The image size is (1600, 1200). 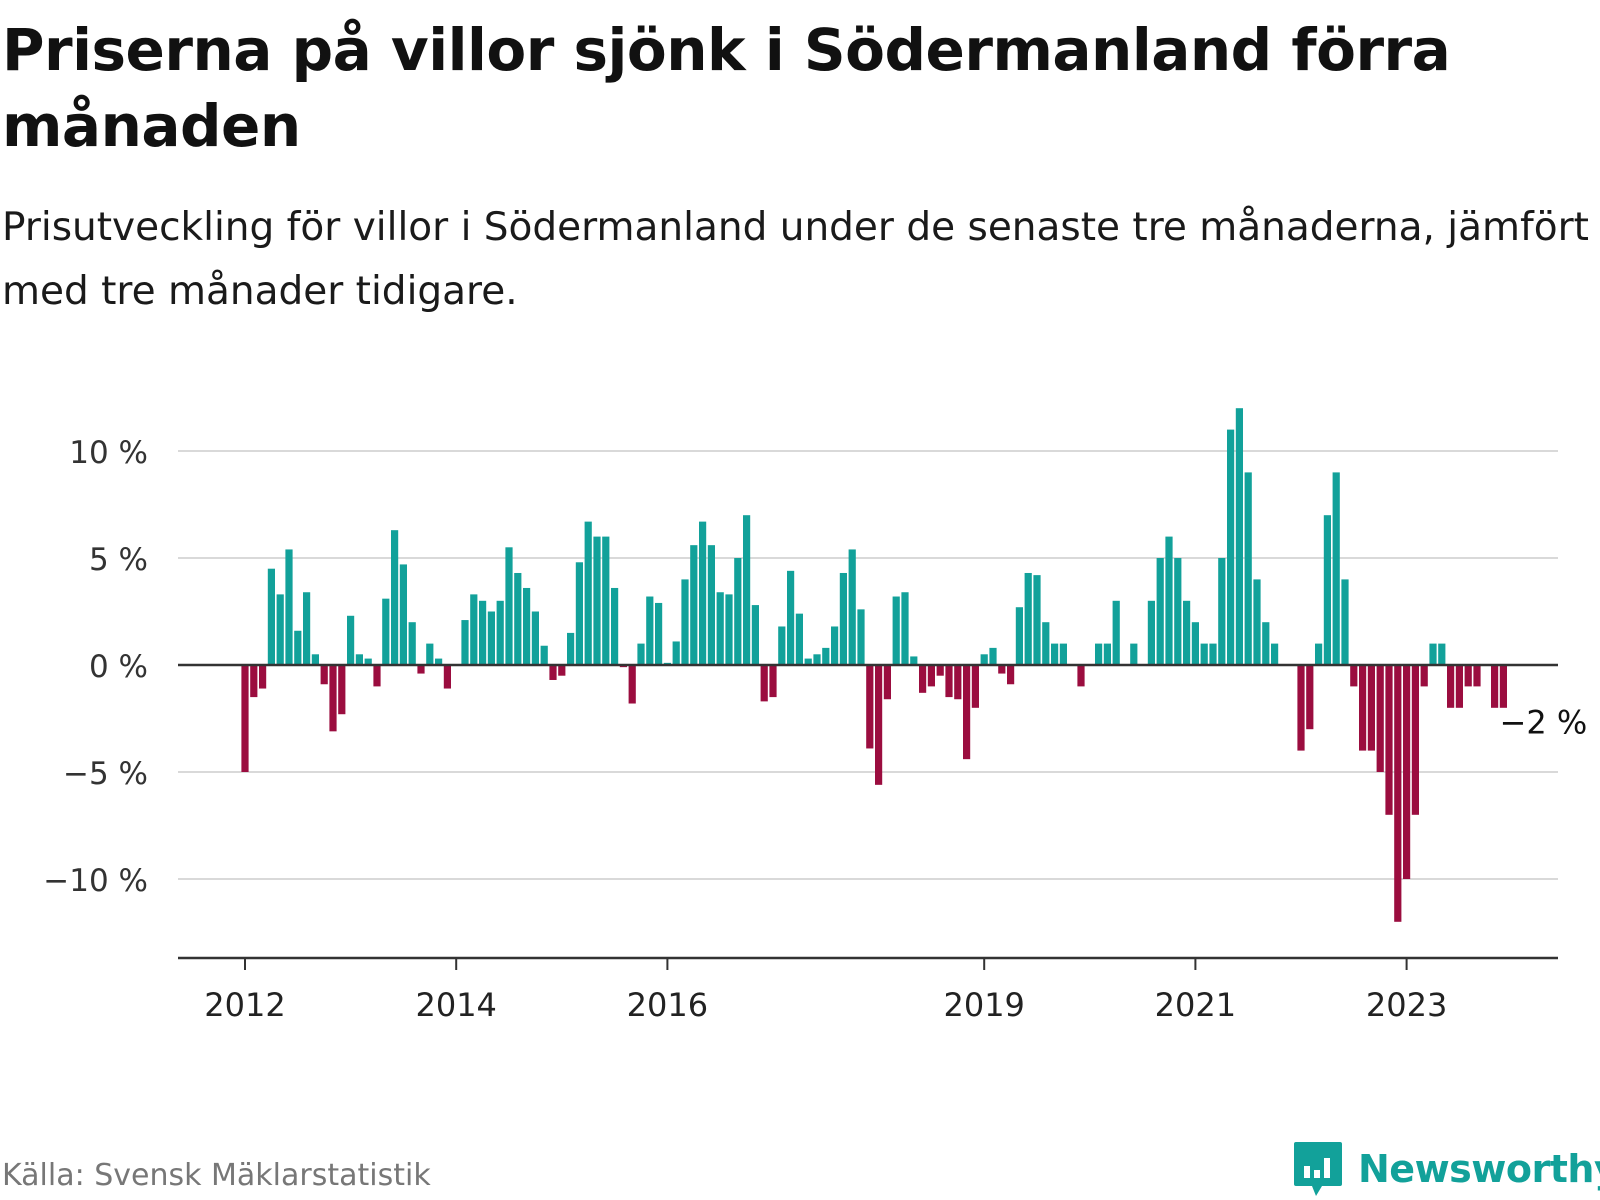 What do you see at coordinates (216, 1175) in the screenshot?
I see `source-note: Källa: Svensk Mäklarstatistik` at bounding box center [216, 1175].